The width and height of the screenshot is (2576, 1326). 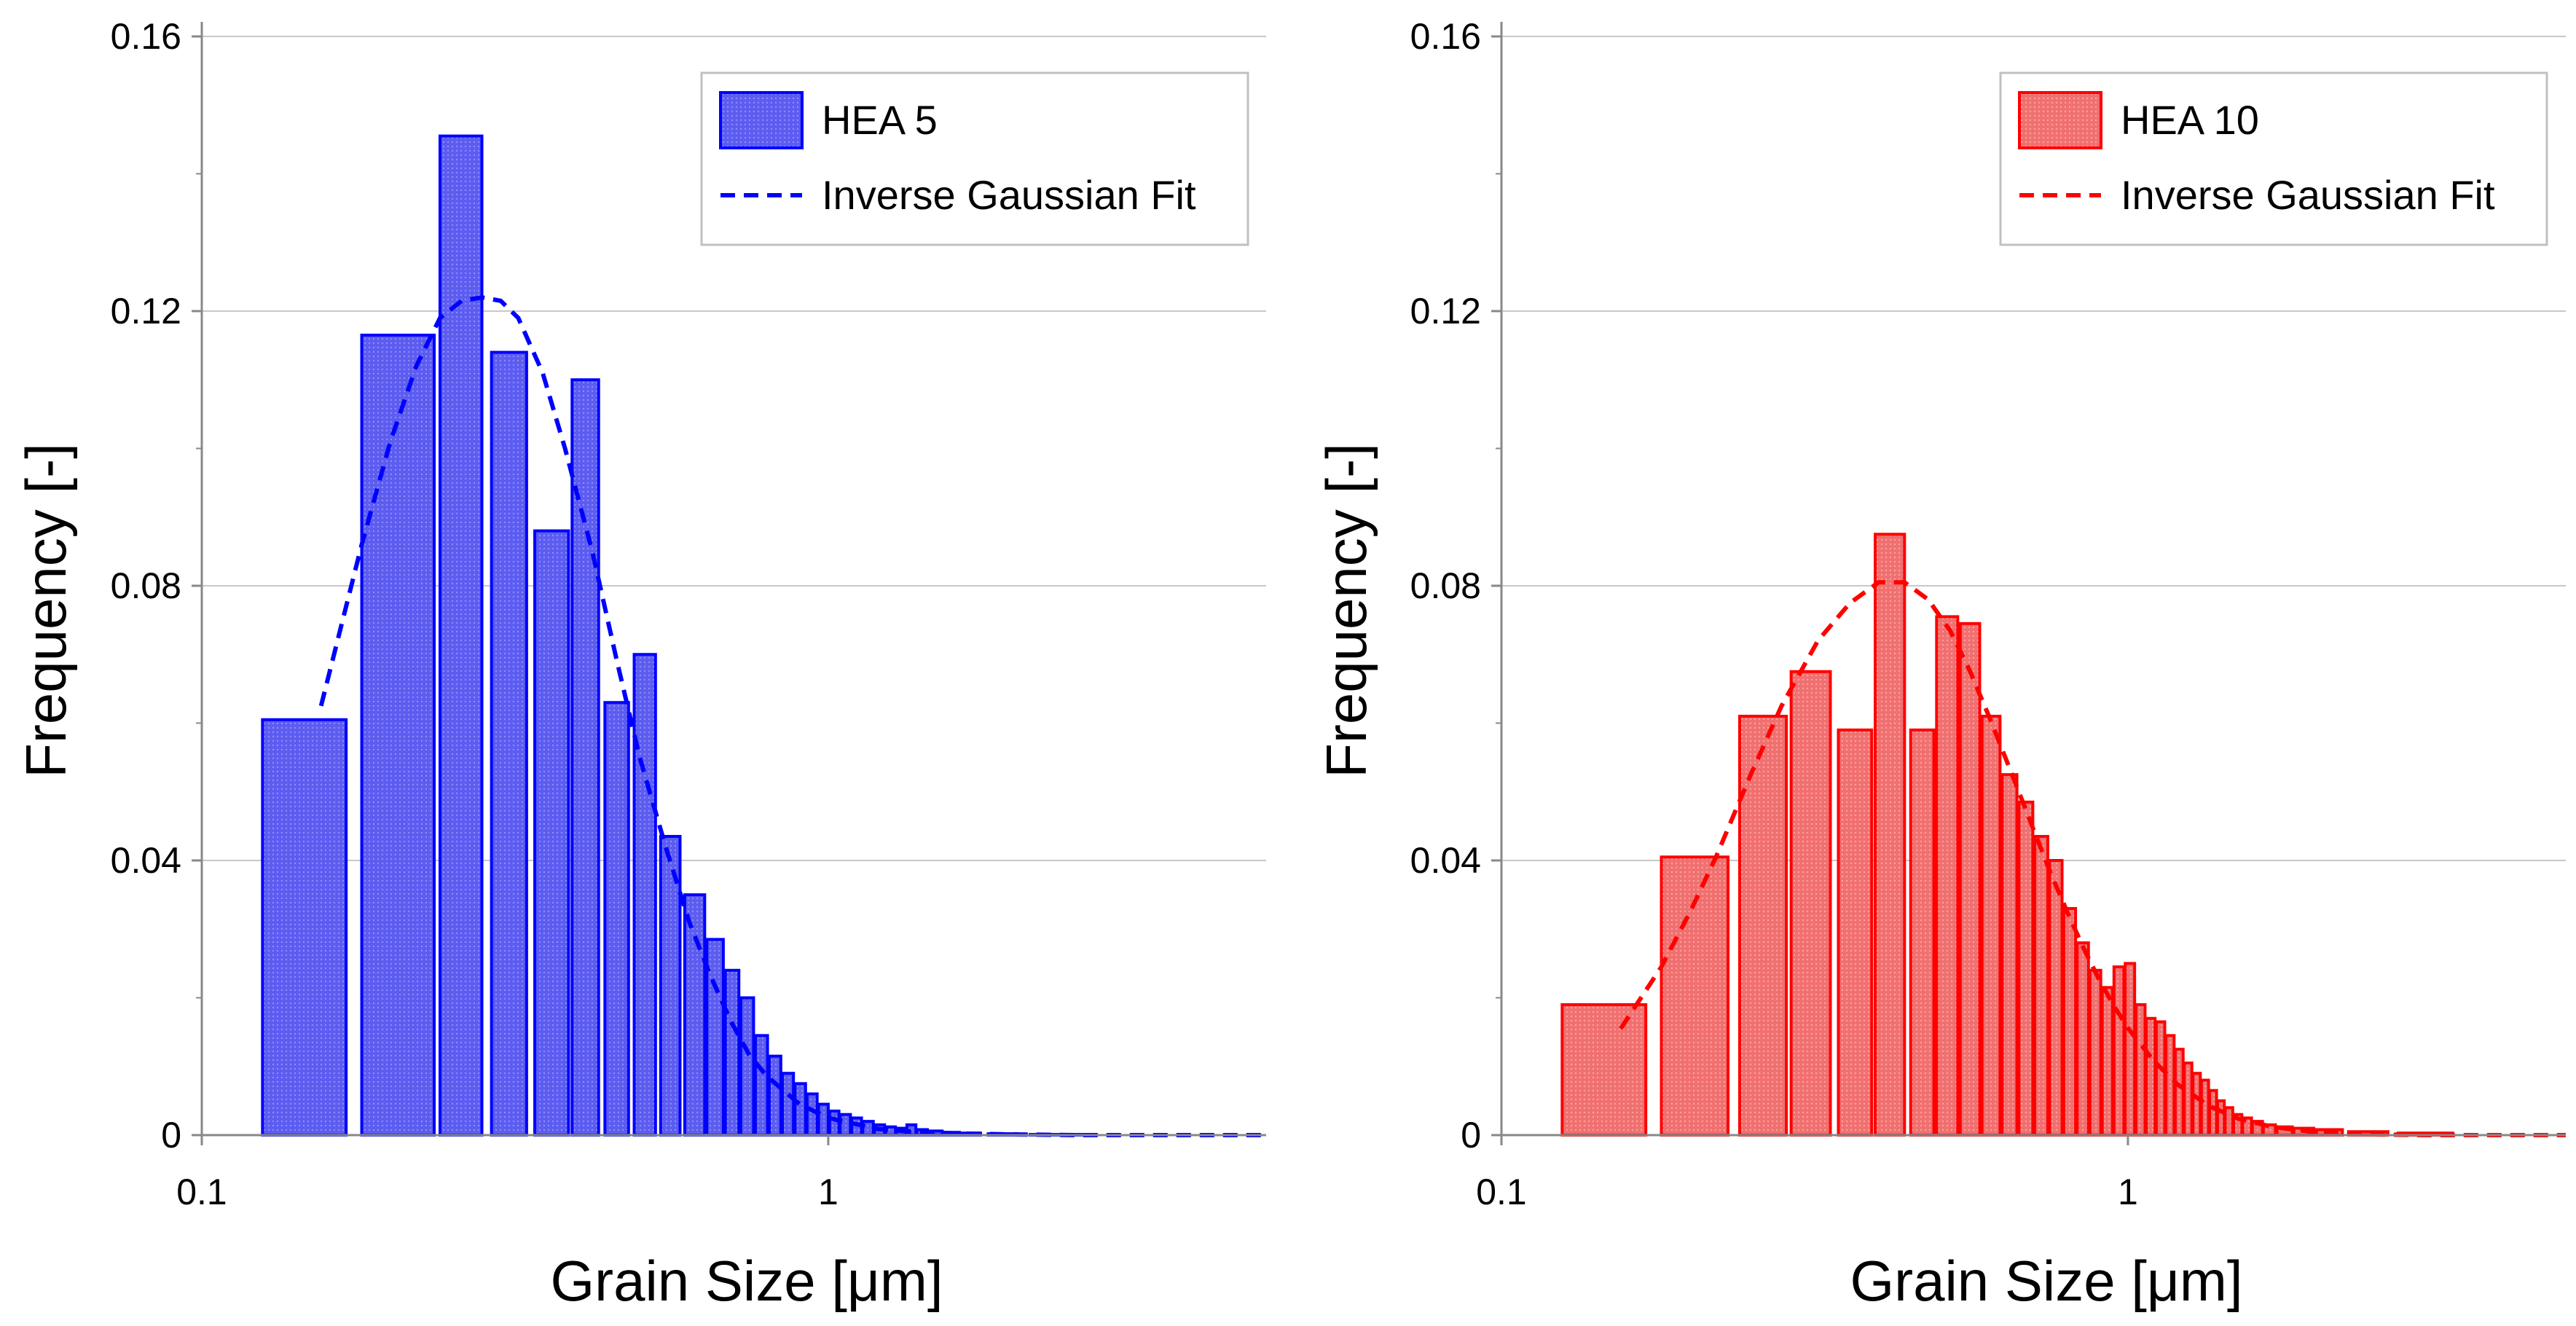 What do you see at coordinates (2273, 158) in the screenshot?
I see `legend: HEA 10 Inverse Gaussian Fit` at bounding box center [2273, 158].